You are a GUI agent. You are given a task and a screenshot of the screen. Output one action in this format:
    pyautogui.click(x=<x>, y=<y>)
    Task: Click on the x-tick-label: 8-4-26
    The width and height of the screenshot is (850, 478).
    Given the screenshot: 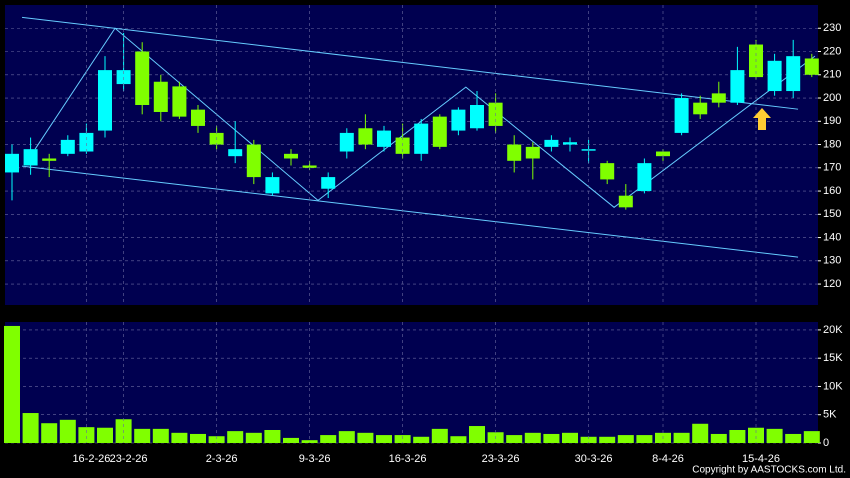 What is the action you would take?
    pyautogui.click(x=668, y=459)
    